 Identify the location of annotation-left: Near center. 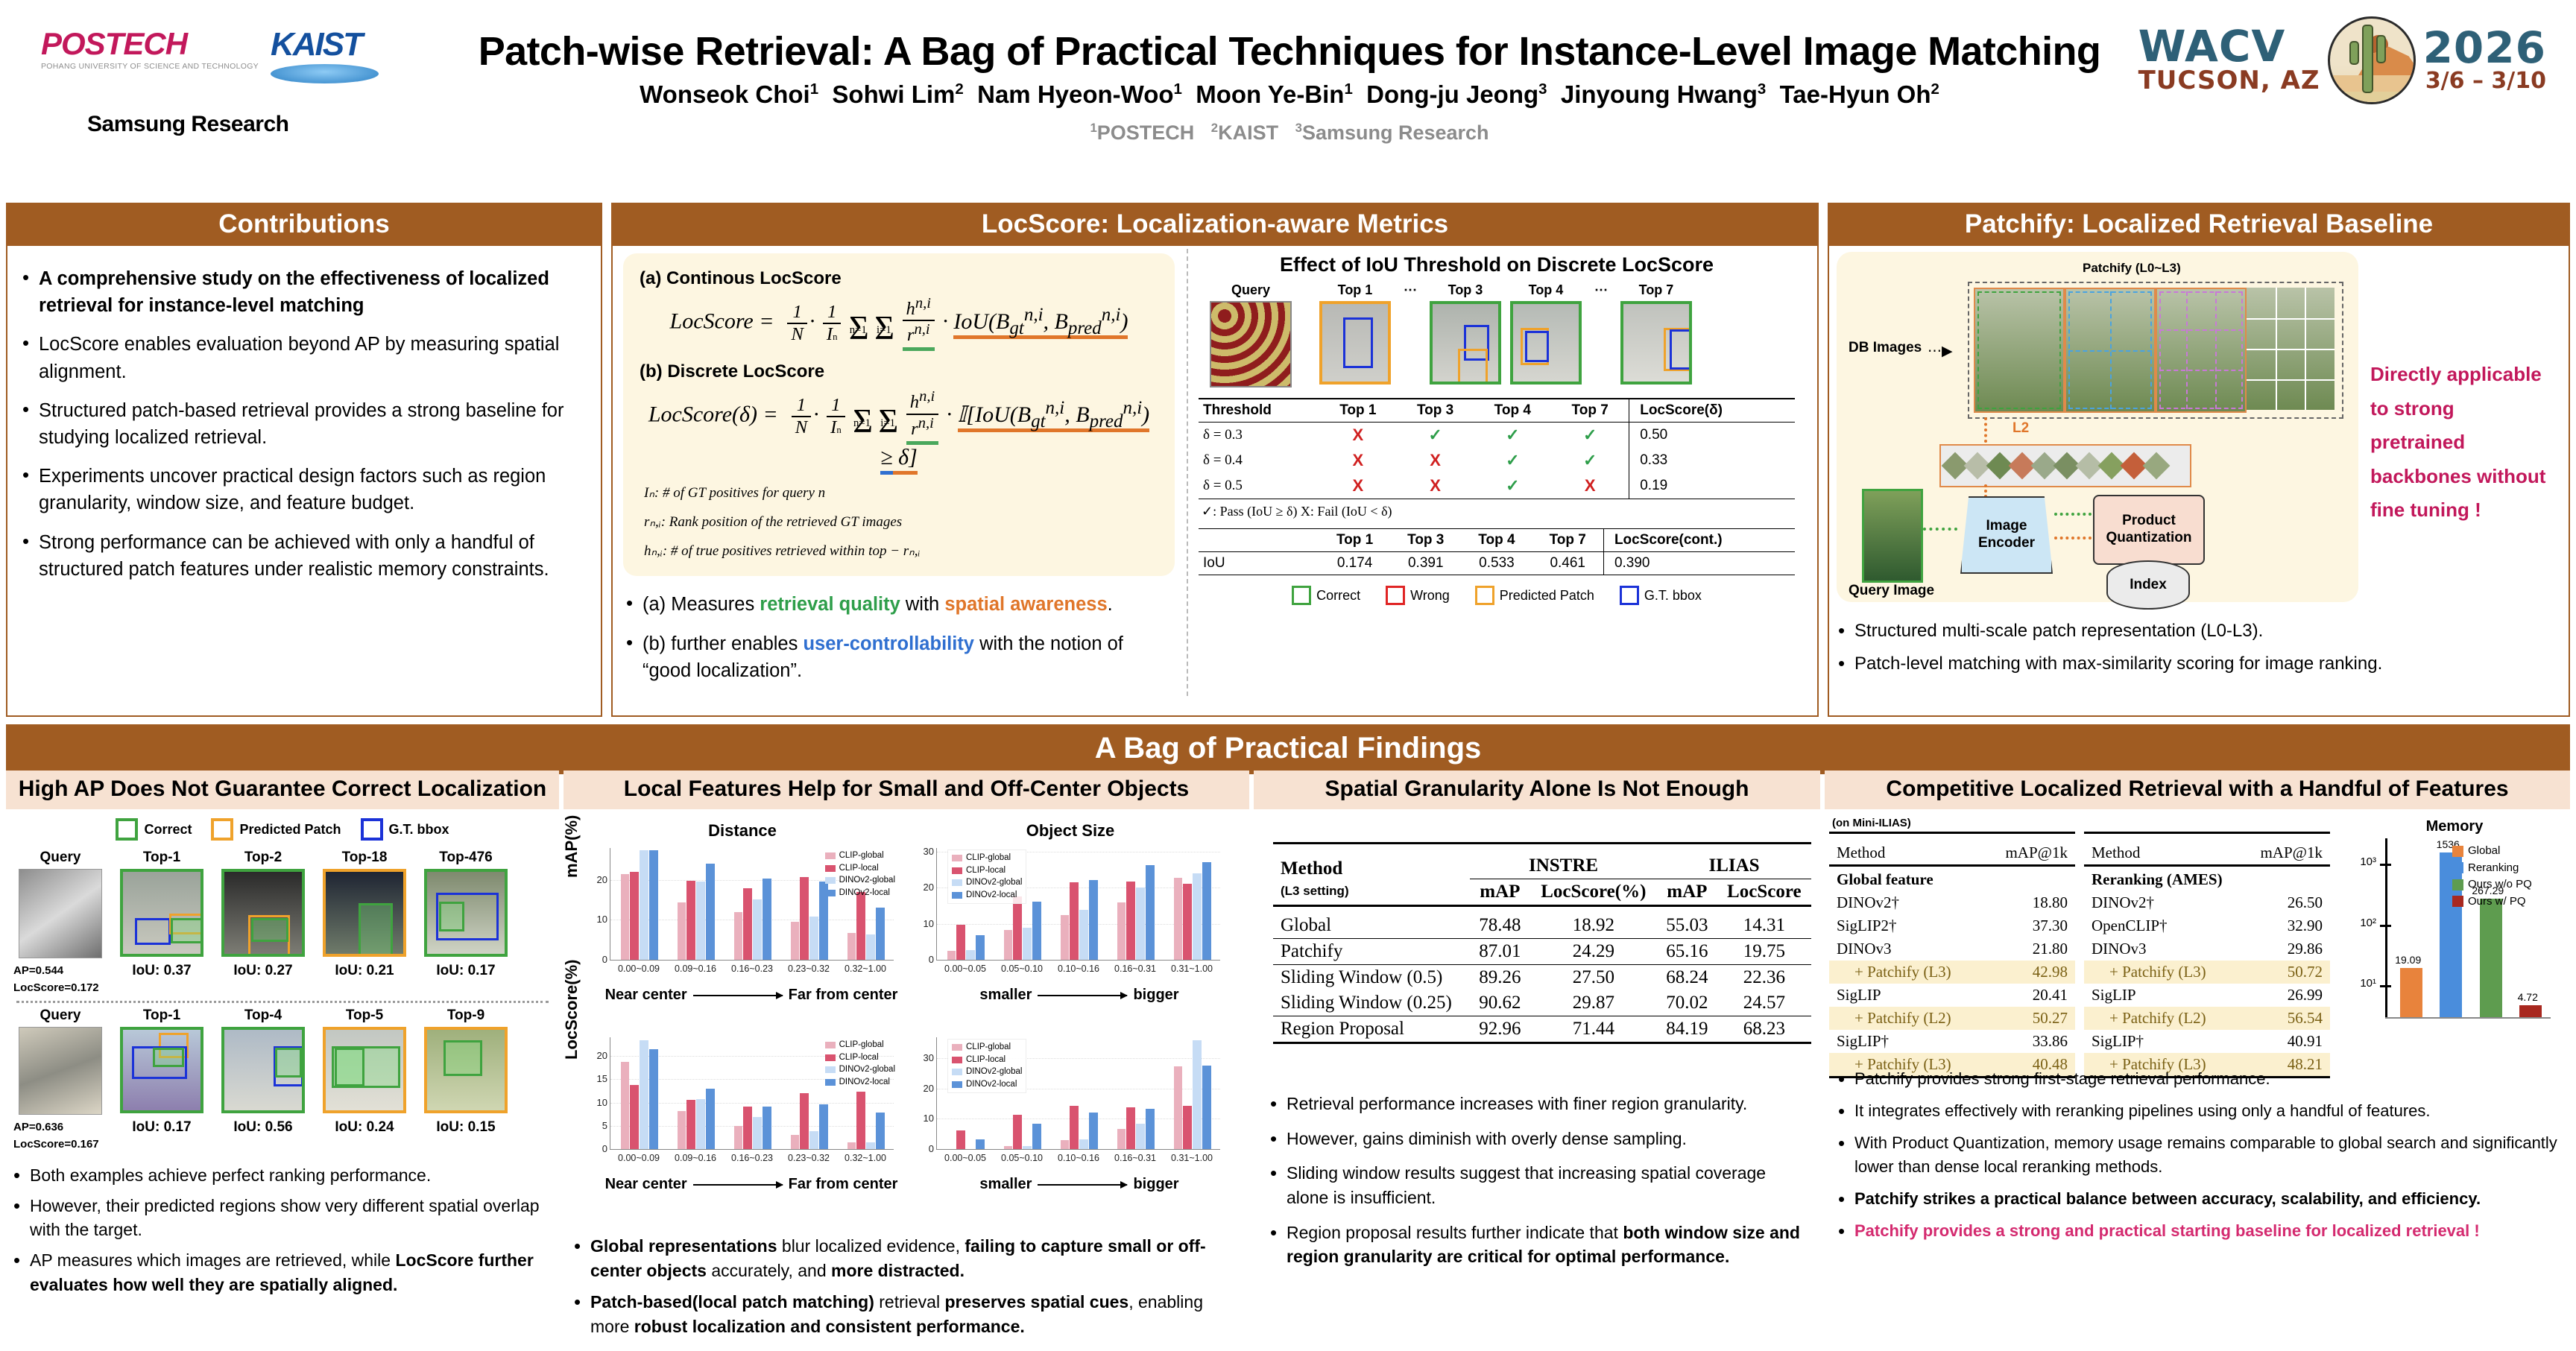
(645, 1184).